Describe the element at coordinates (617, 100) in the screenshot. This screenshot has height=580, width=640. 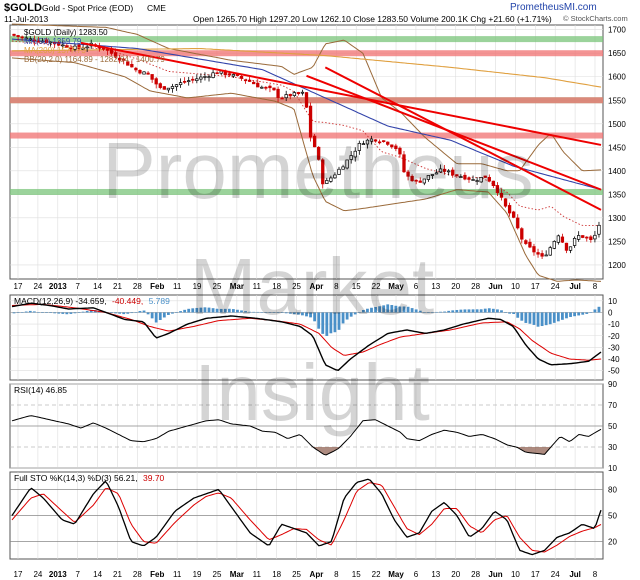
I see `price-axis-tick: 1550` at that location.